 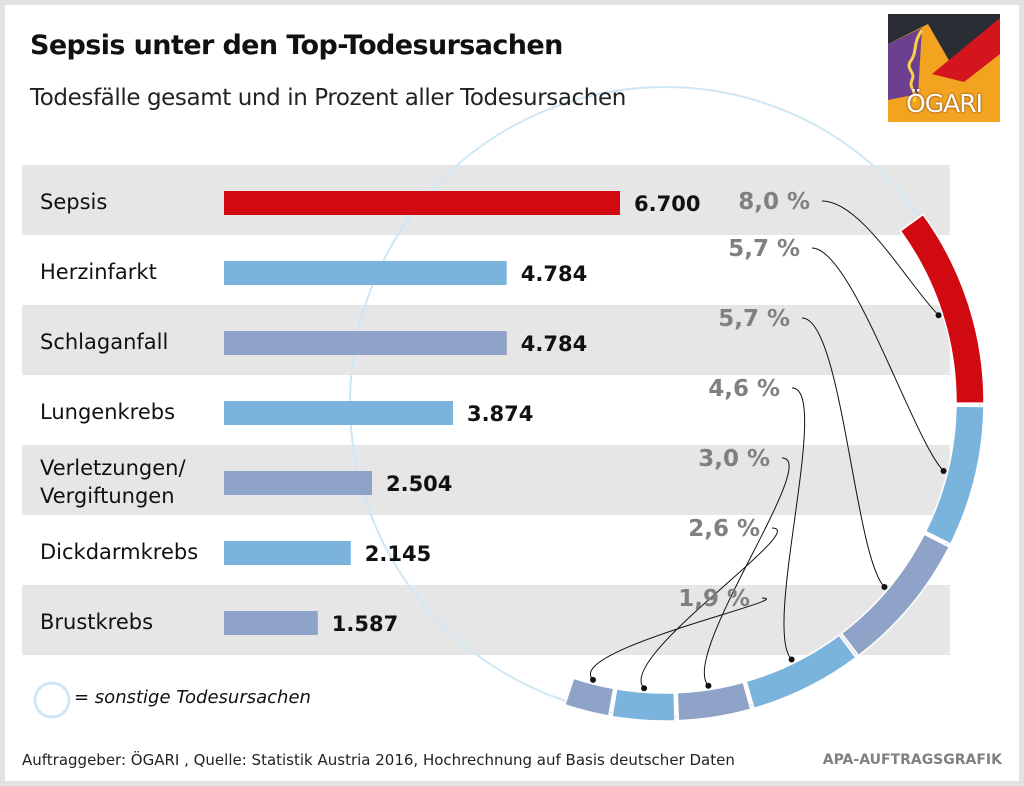 I want to click on category-label-line: Verletzungen/, so click(x=113, y=468).